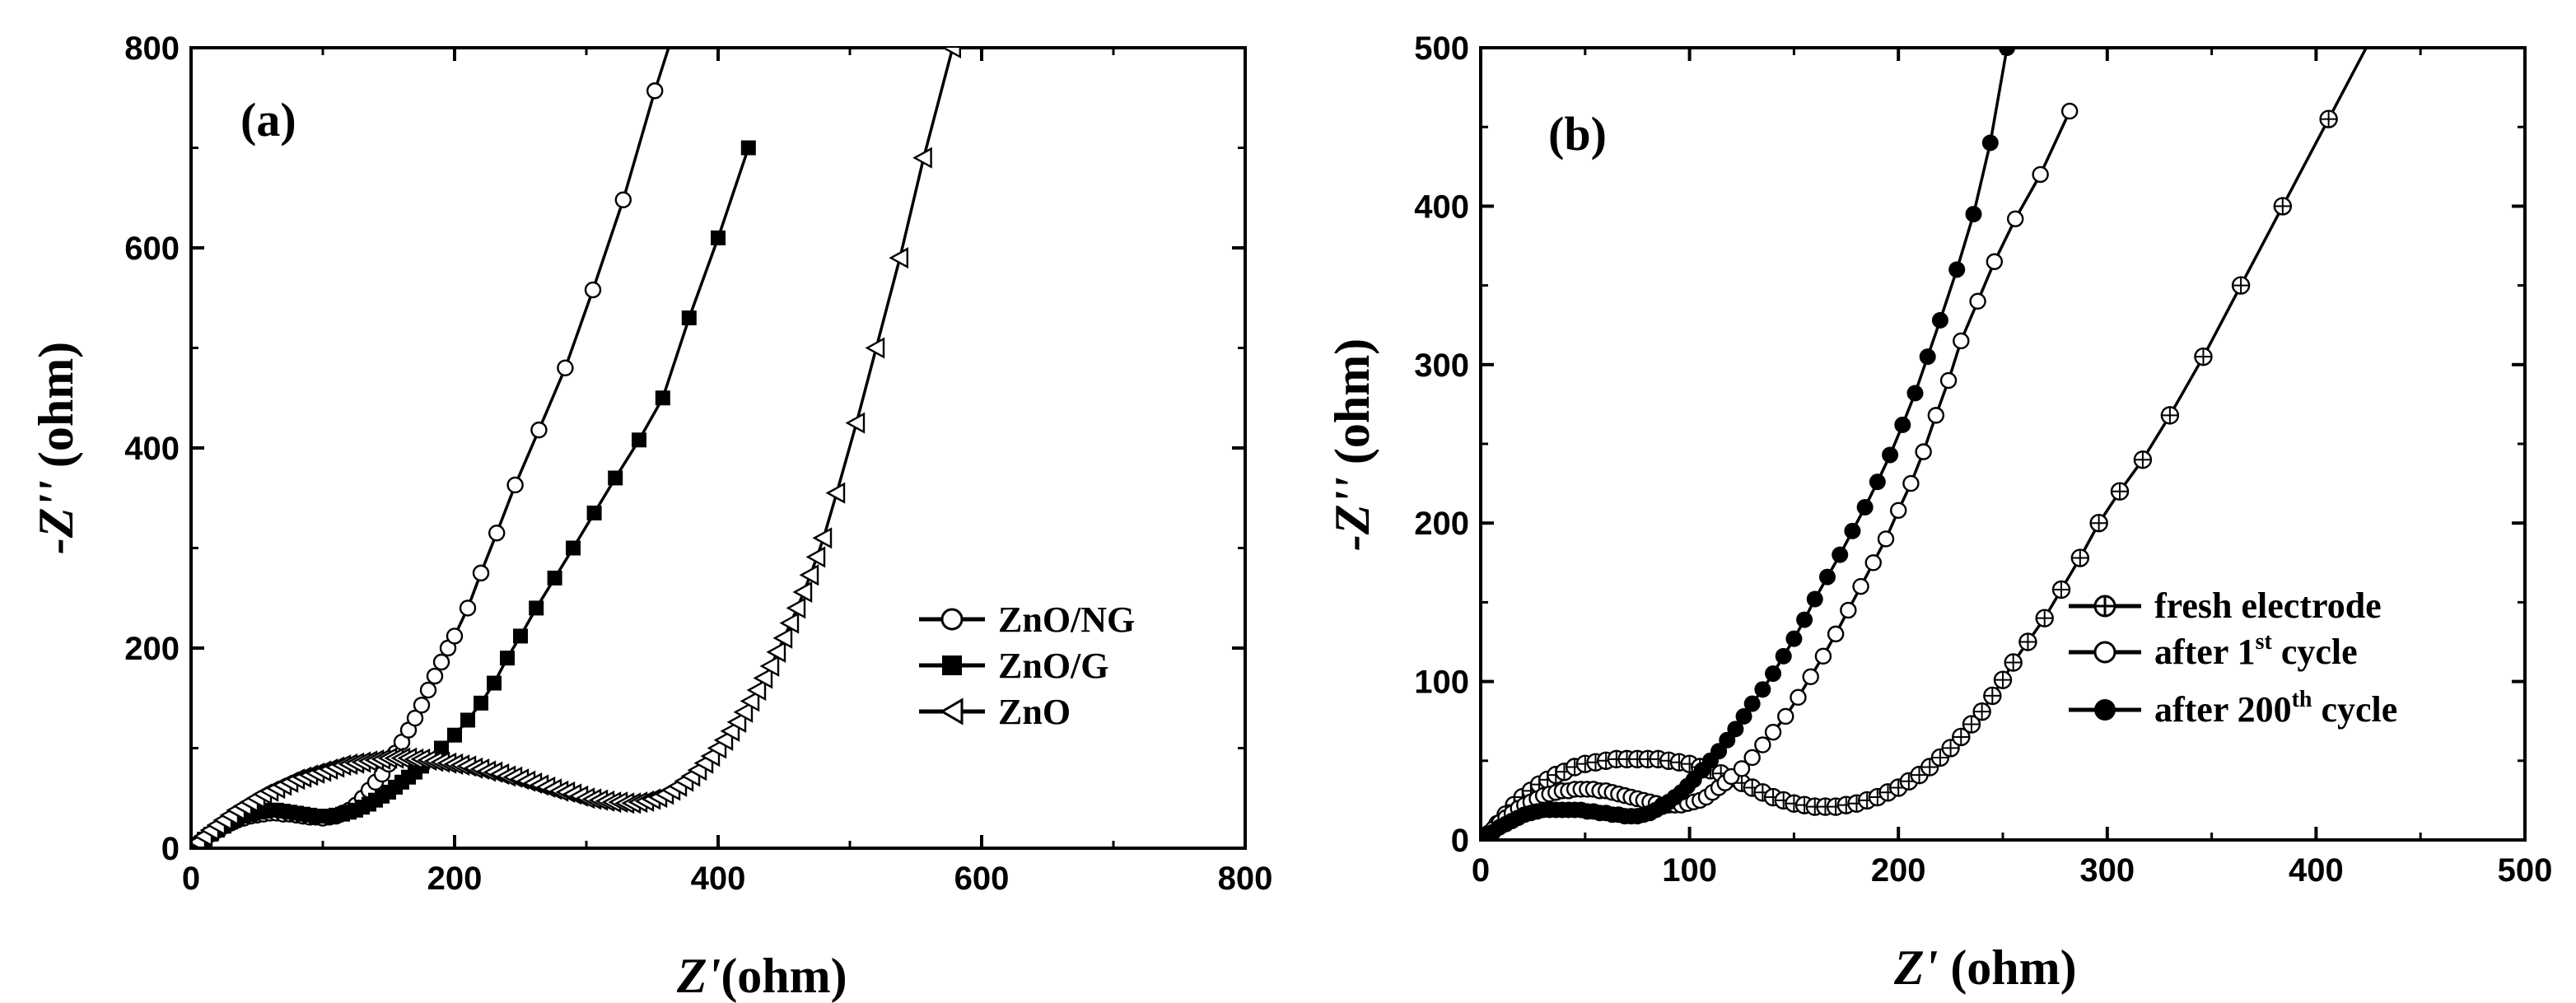  Describe the element at coordinates (2525, 870) in the screenshot. I see `x-tick-label-1-5: 500` at that location.